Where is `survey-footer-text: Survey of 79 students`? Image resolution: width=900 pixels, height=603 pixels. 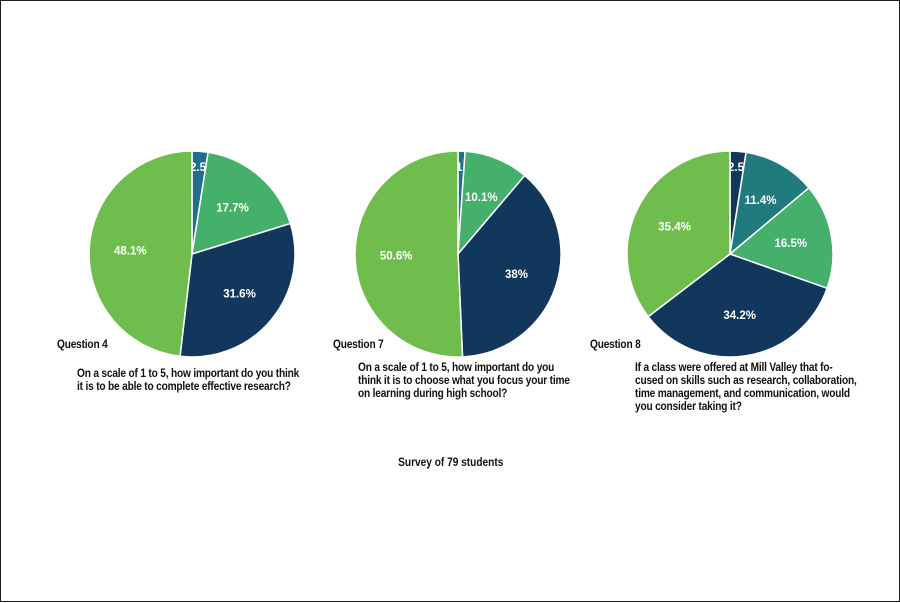
survey-footer-text: Survey of 79 students is located at coordinates (451, 463).